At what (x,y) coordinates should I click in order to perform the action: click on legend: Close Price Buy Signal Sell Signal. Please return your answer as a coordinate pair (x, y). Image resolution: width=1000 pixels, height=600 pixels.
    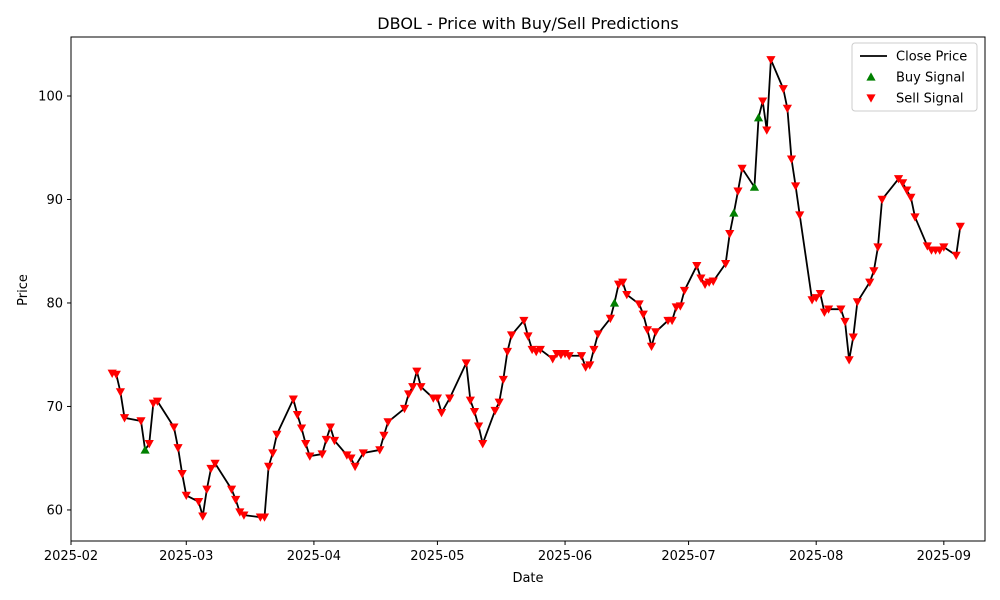
    Looking at the image, I should click on (914, 77).